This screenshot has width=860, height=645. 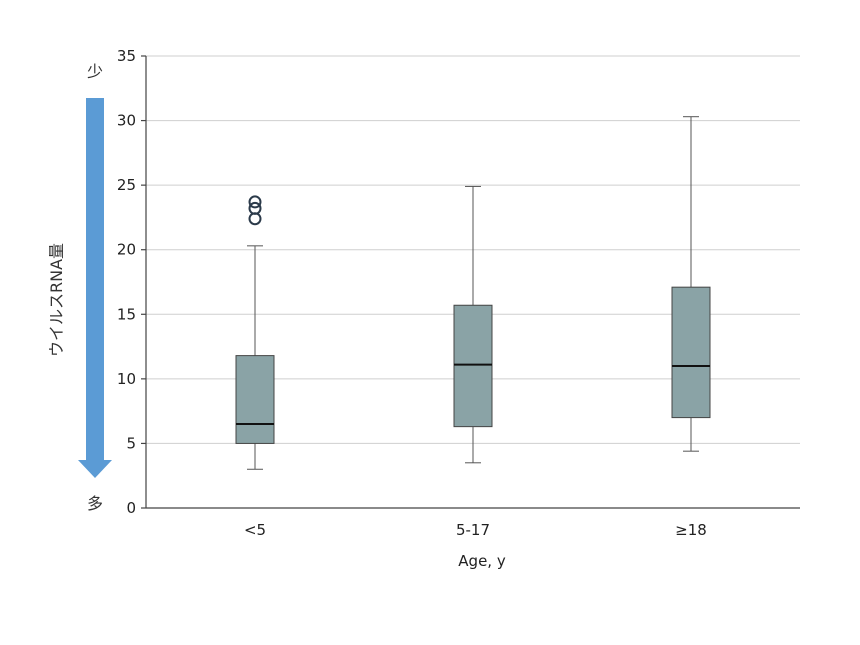 I want to click on x-tick-label: ≥18, so click(x=691, y=530).